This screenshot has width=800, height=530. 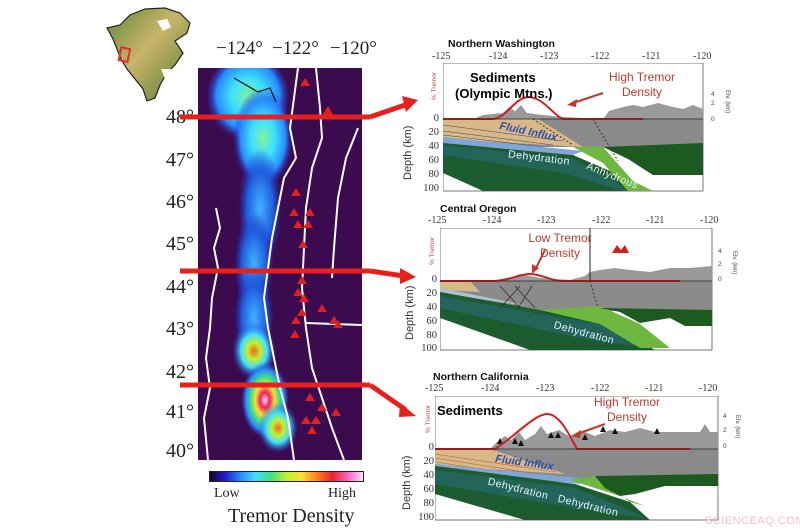 What do you see at coordinates (478, 209) in the screenshot?
I see `section-title: Central Oregon` at bounding box center [478, 209].